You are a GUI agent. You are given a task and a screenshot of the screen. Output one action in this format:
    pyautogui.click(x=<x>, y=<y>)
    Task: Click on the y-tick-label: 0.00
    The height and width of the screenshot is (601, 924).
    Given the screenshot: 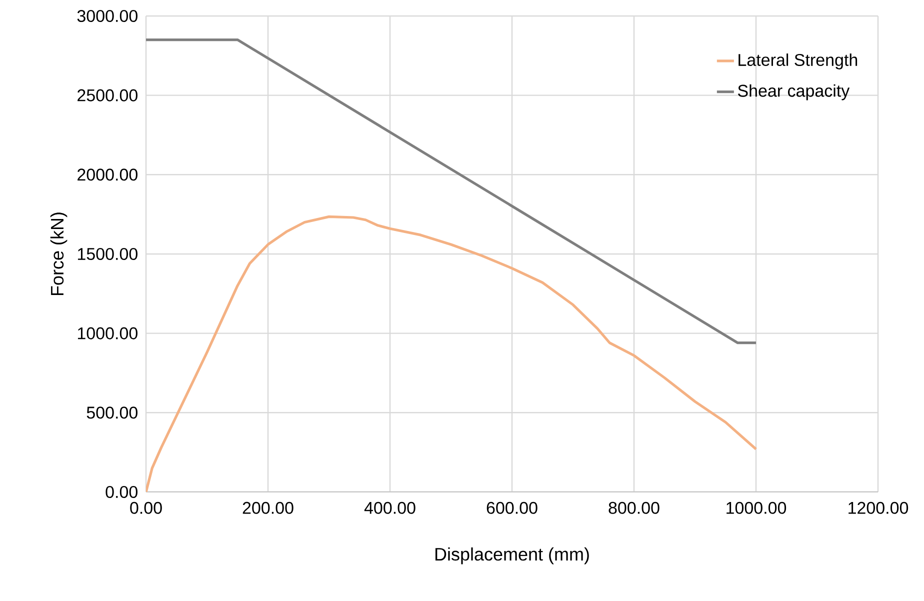 What is the action you would take?
    pyautogui.click(x=122, y=492)
    